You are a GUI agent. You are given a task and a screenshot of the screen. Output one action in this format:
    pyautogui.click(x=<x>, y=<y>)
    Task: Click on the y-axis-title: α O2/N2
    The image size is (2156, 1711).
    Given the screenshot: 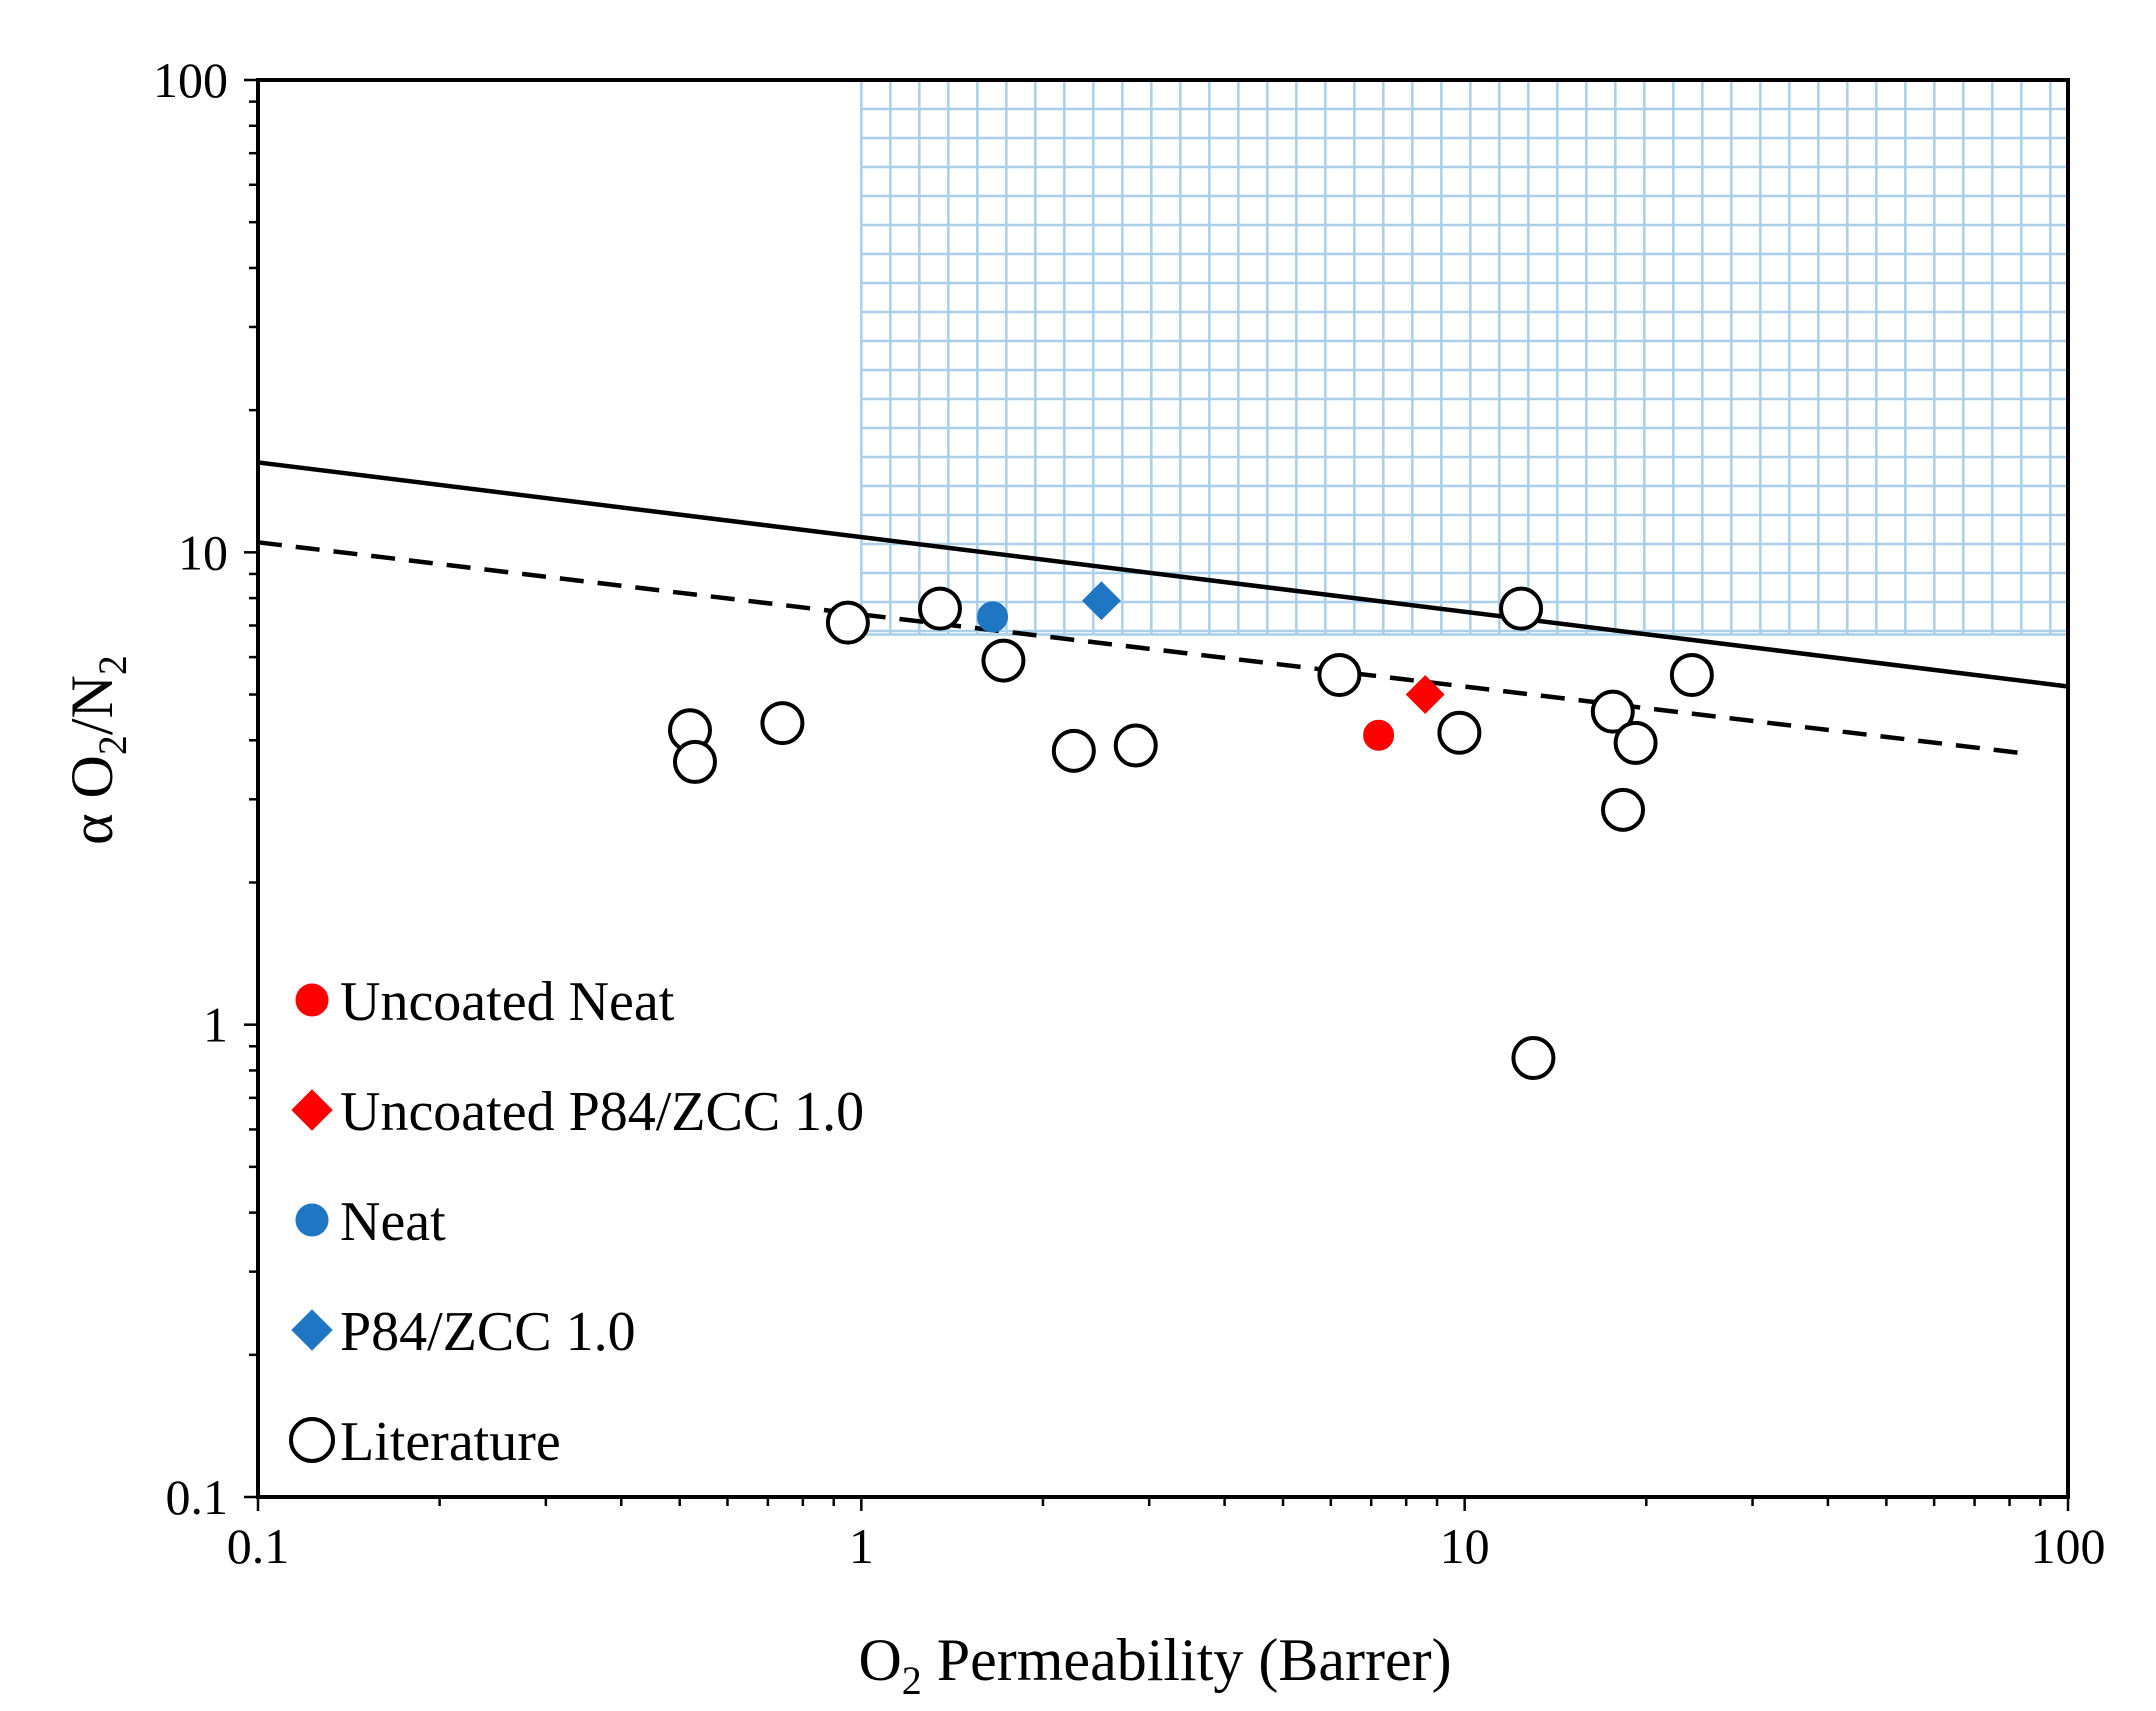 What is the action you would take?
    pyautogui.click(x=97, y=750)
    